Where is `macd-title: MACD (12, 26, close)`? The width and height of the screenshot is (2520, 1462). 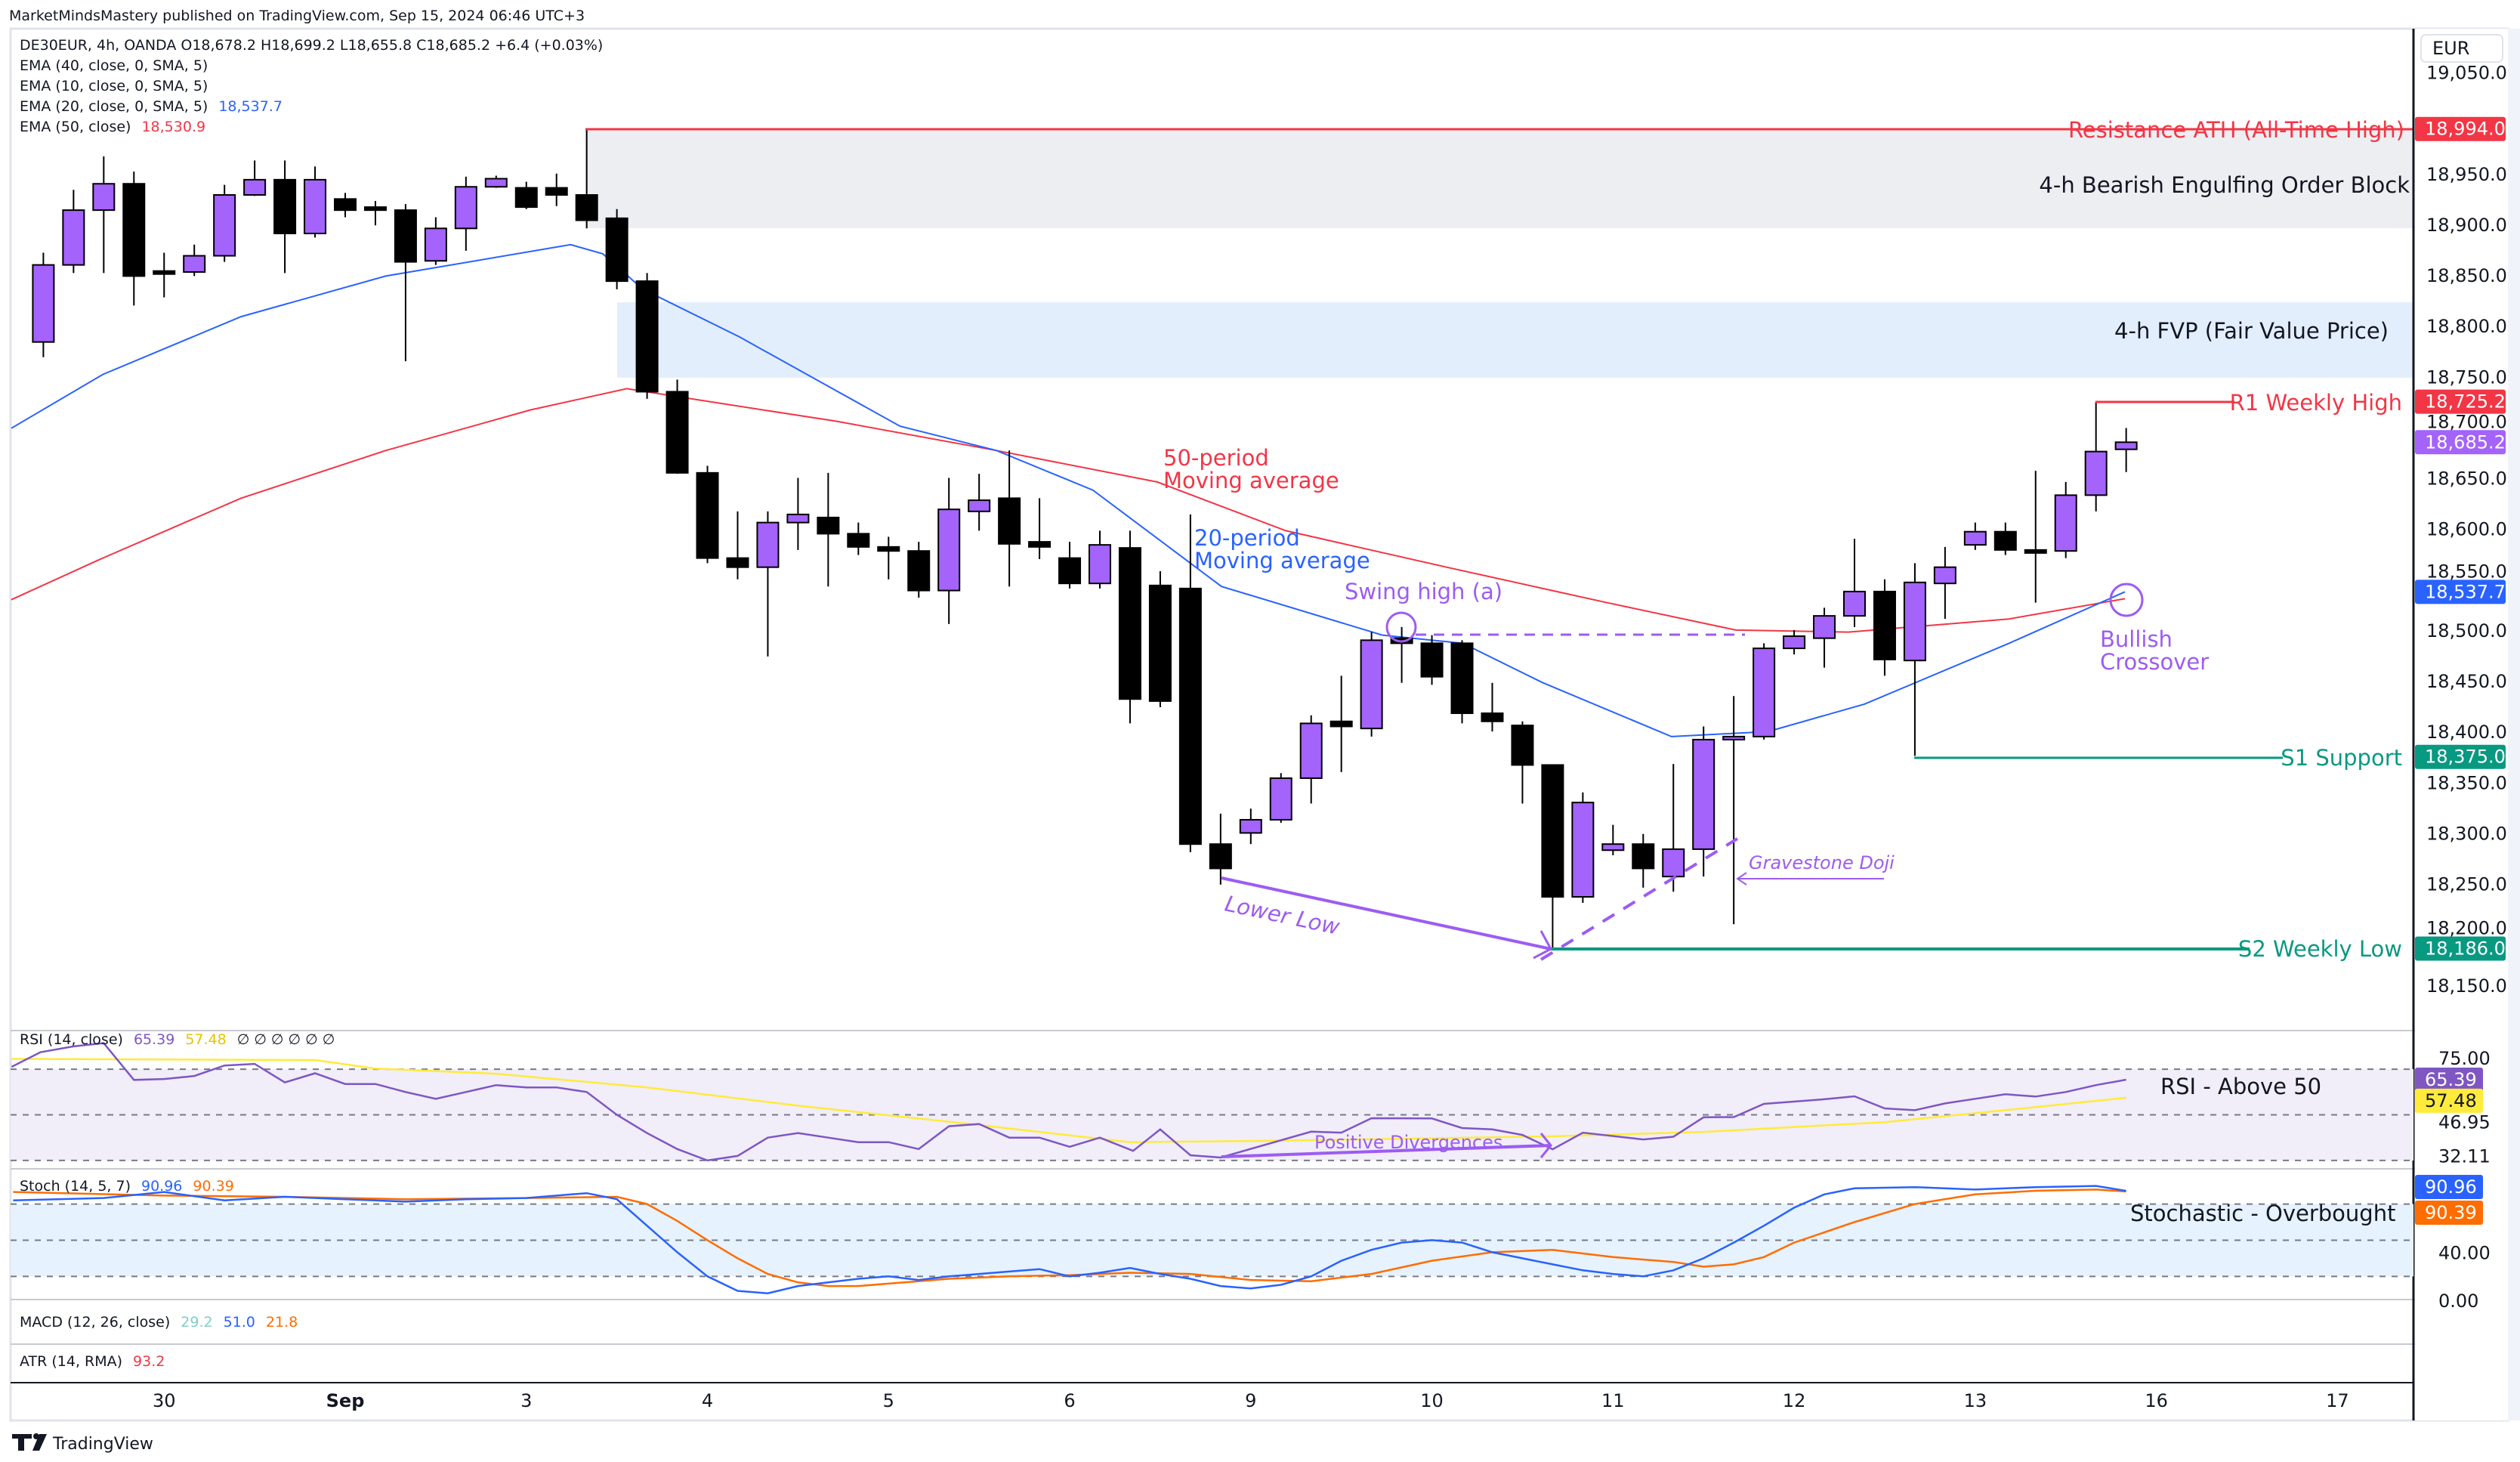
macd-title: MACD (12, 26, close) is located at coordinates (95, 1322).